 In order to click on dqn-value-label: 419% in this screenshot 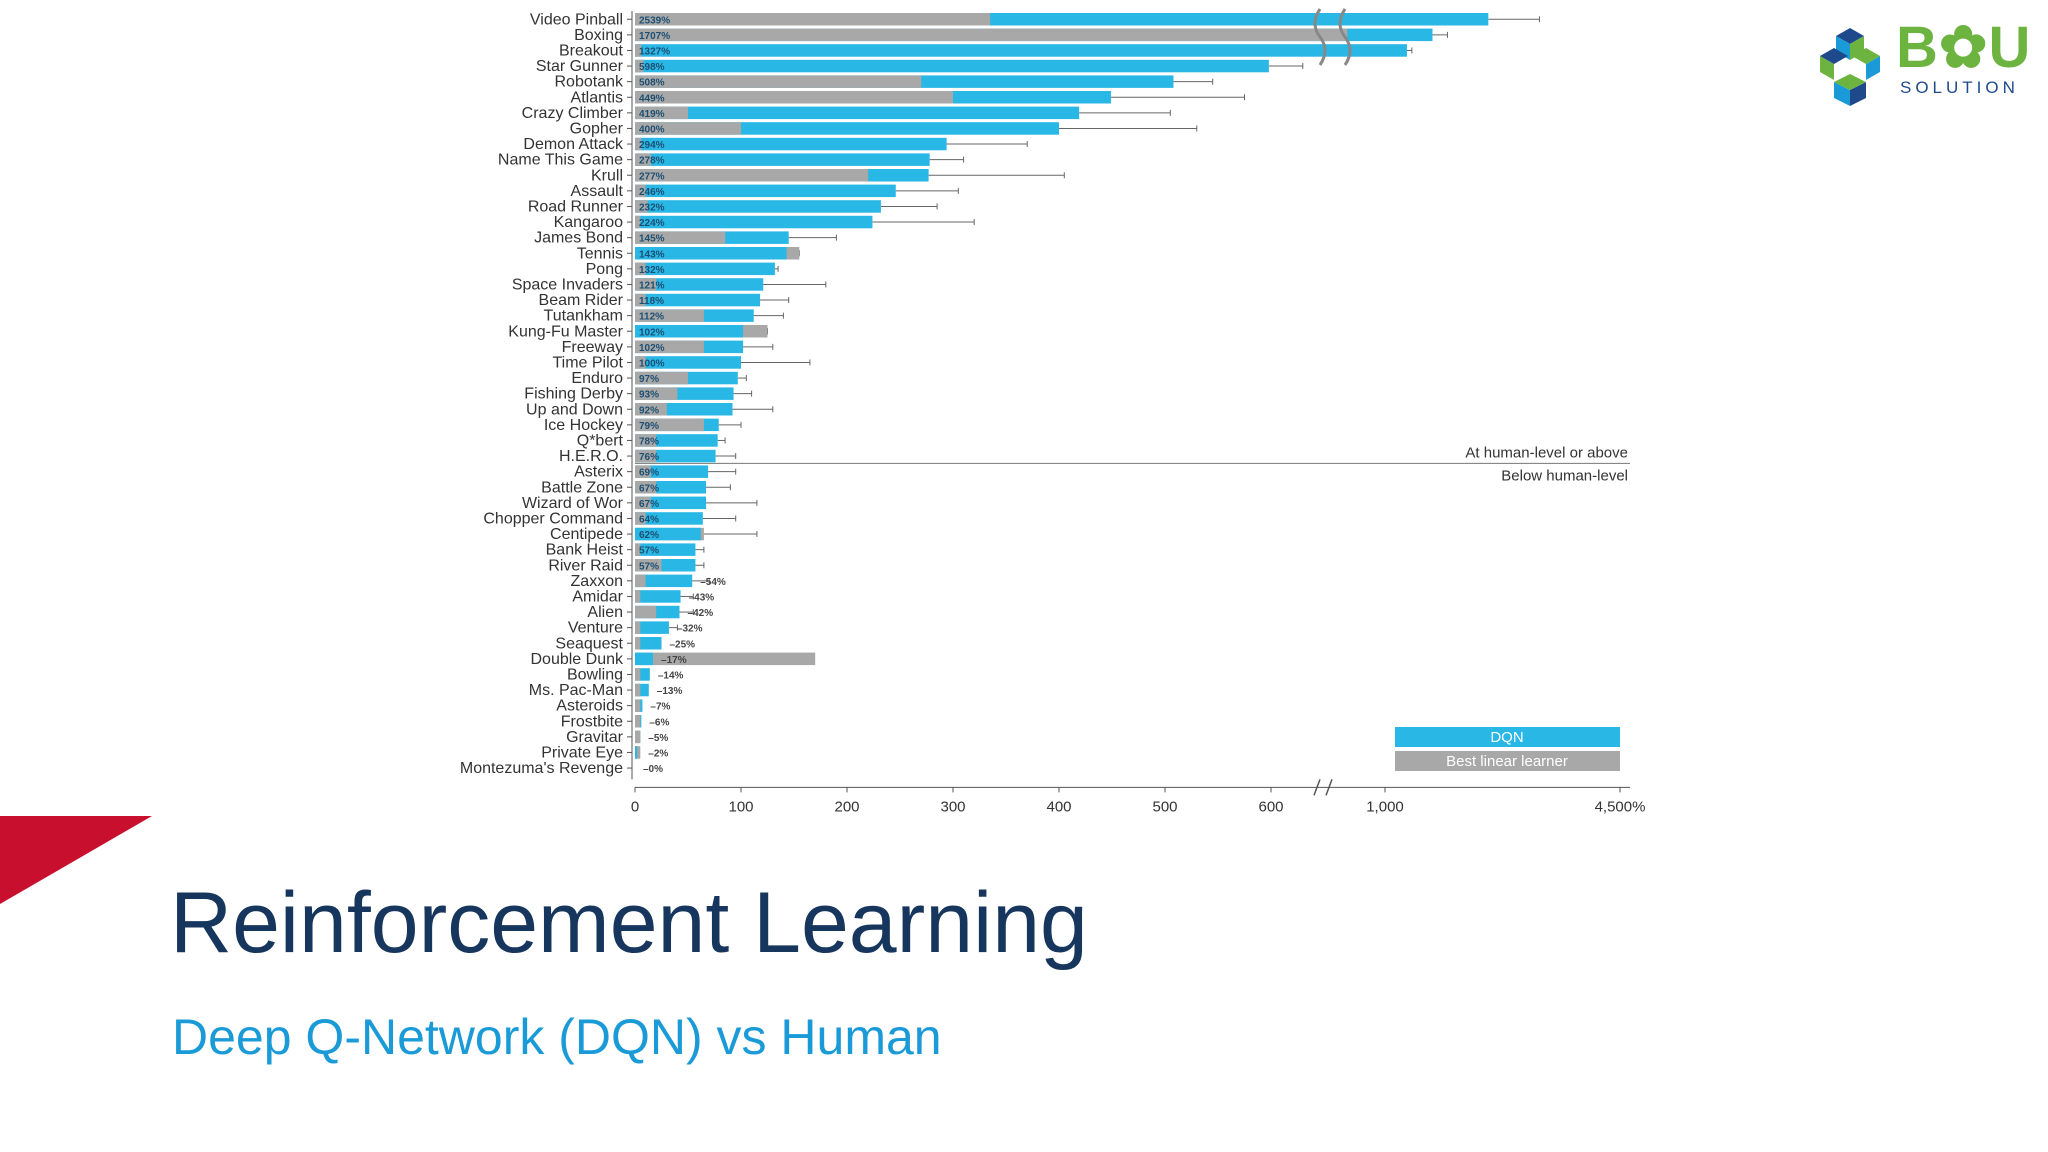, I will do `click(652, 114)`.